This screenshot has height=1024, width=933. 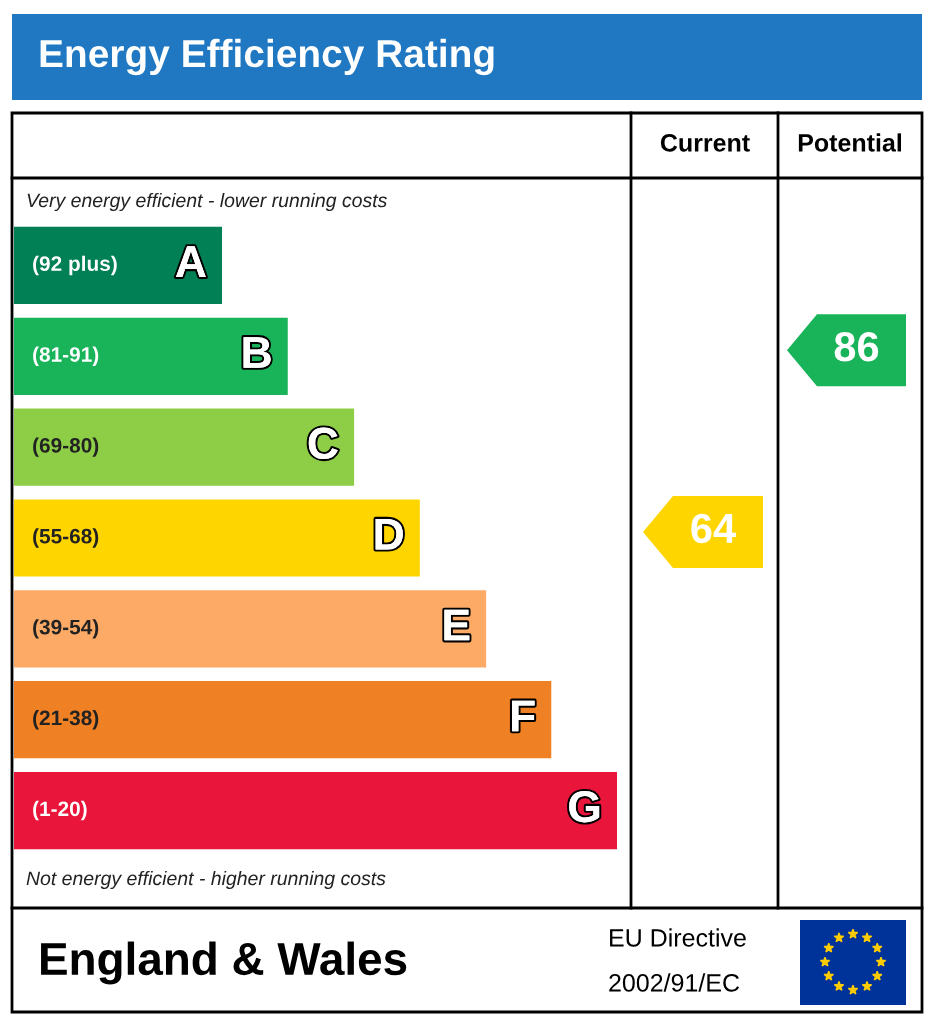 What do you see at coordinates (713, 528) in the screenshot?
I see `text: 64` at bounding box center [713, 528].